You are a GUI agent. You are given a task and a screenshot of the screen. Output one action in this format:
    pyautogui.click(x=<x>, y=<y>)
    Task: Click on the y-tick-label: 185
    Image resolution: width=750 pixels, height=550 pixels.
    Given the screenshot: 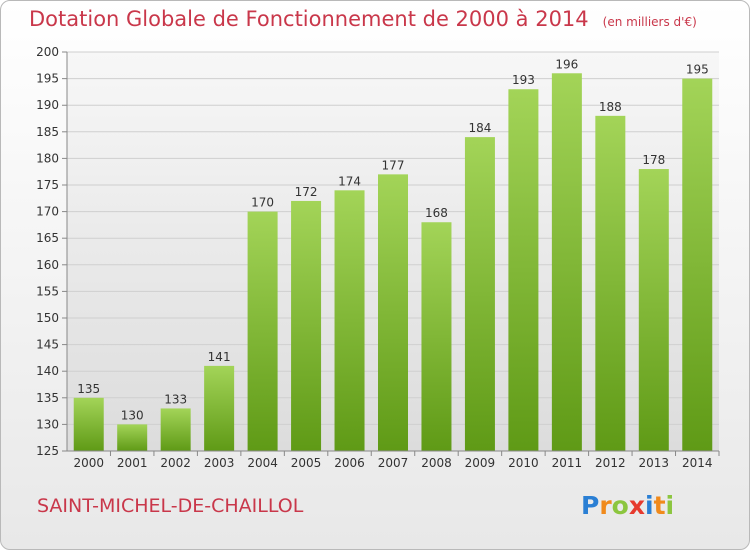 What is the action you would take?
    pyautogui.click(x=47, y=132)
    